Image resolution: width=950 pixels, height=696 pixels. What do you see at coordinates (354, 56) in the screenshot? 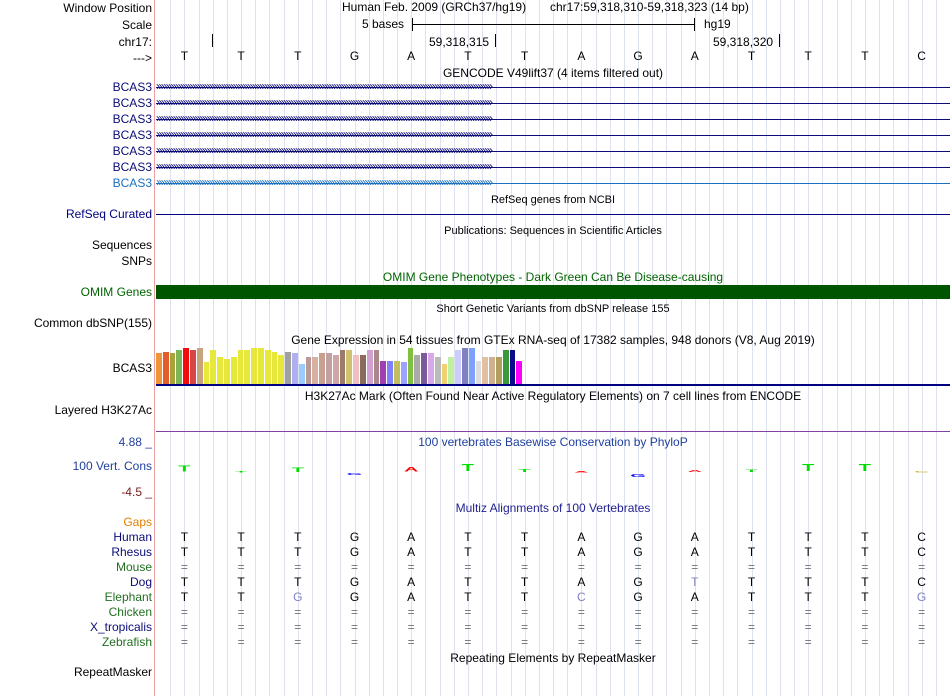
I see `base-letter: G` at bounding box center [354, 56].